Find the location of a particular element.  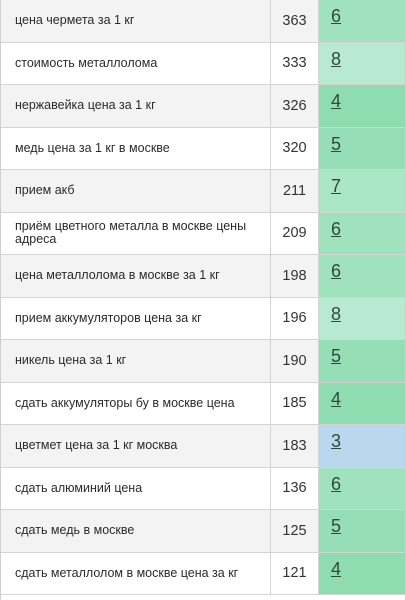

table-row: сдать медь в москве 125 5 is located at coordinates (203, 531).